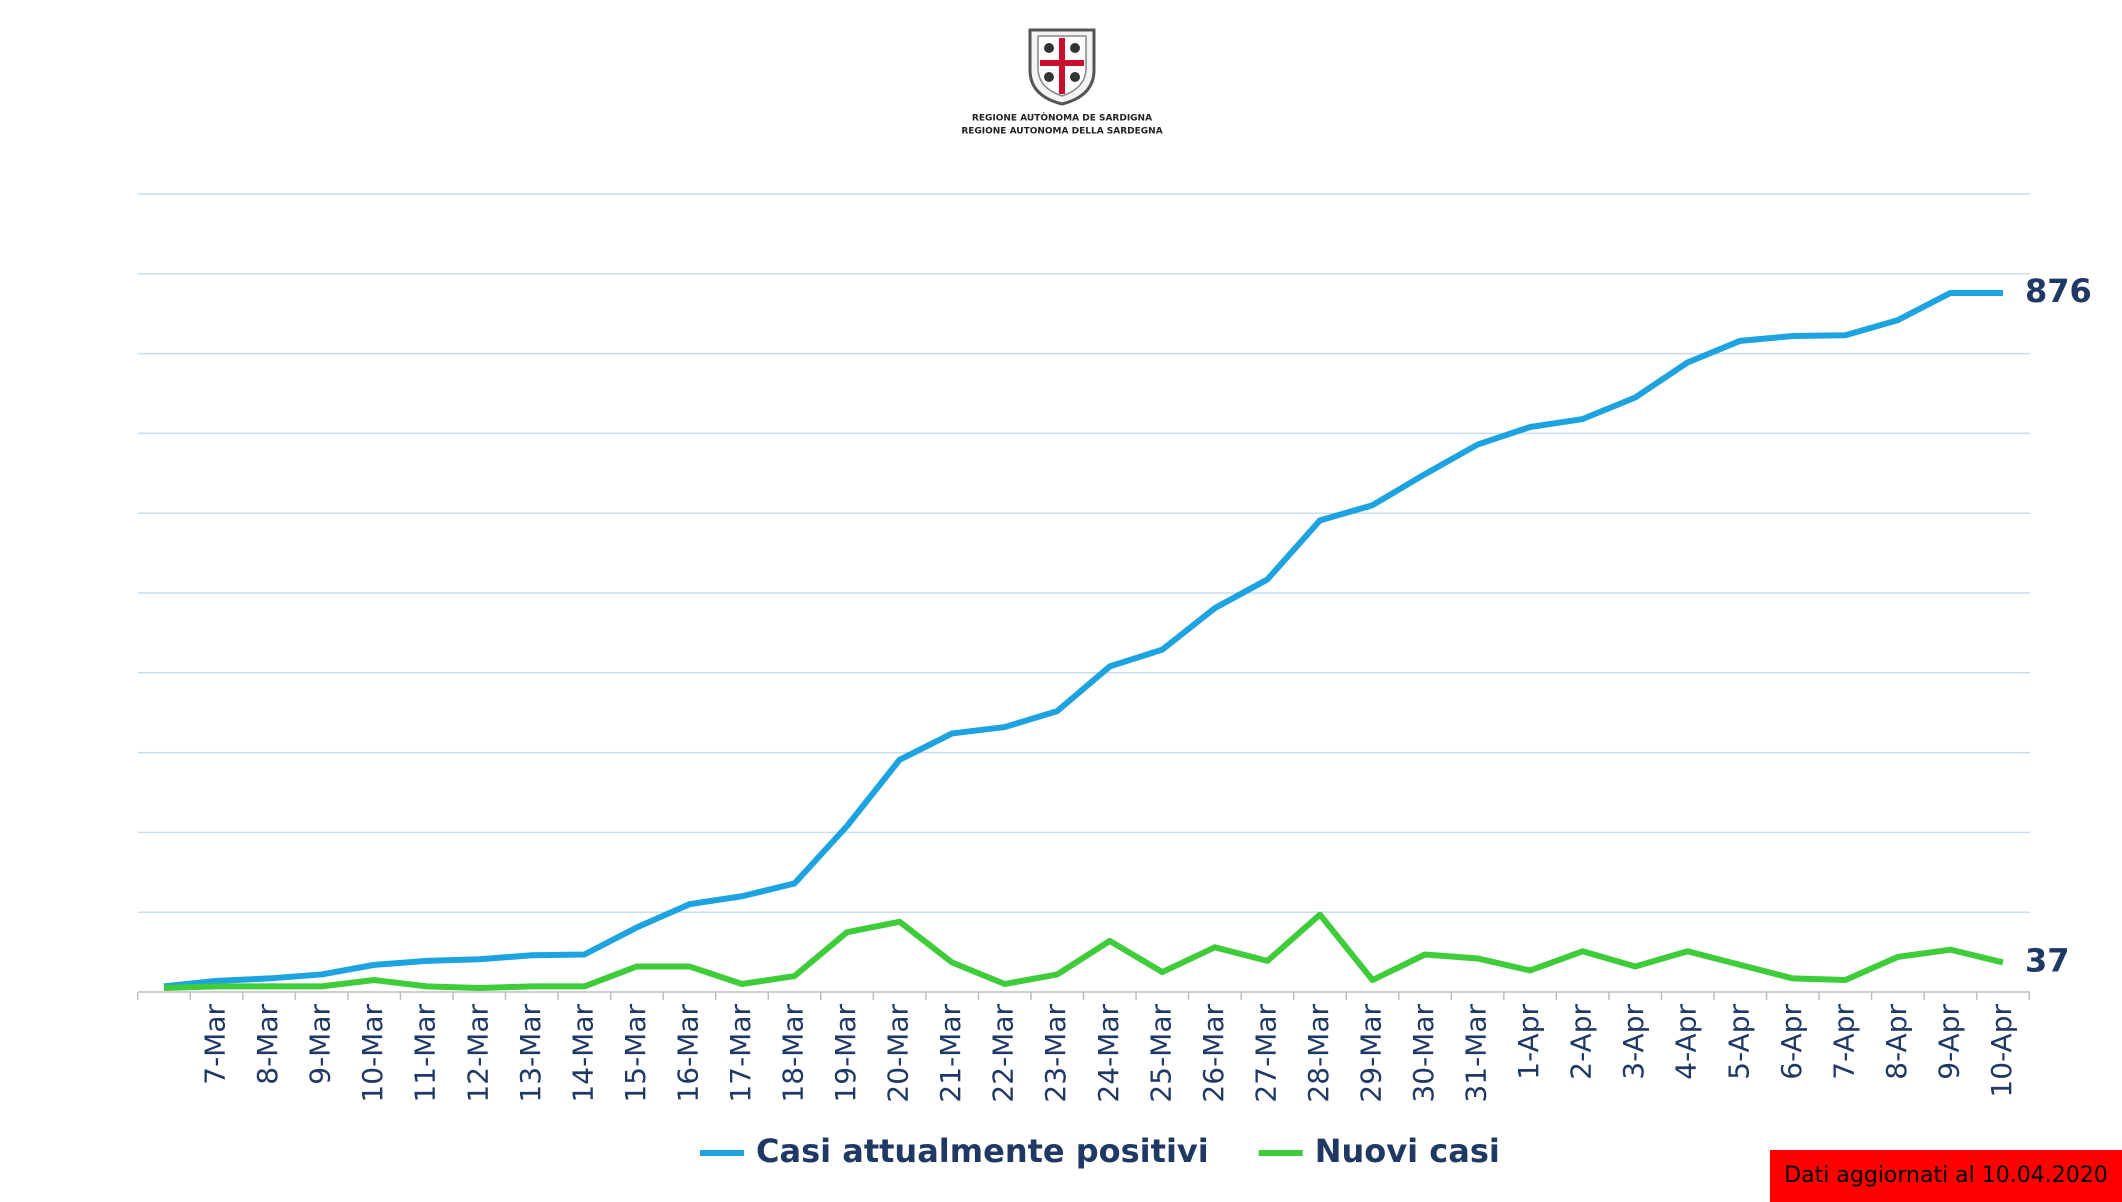  I want to click on x-tick-label: 3-Apr, so click(1633, 1042).